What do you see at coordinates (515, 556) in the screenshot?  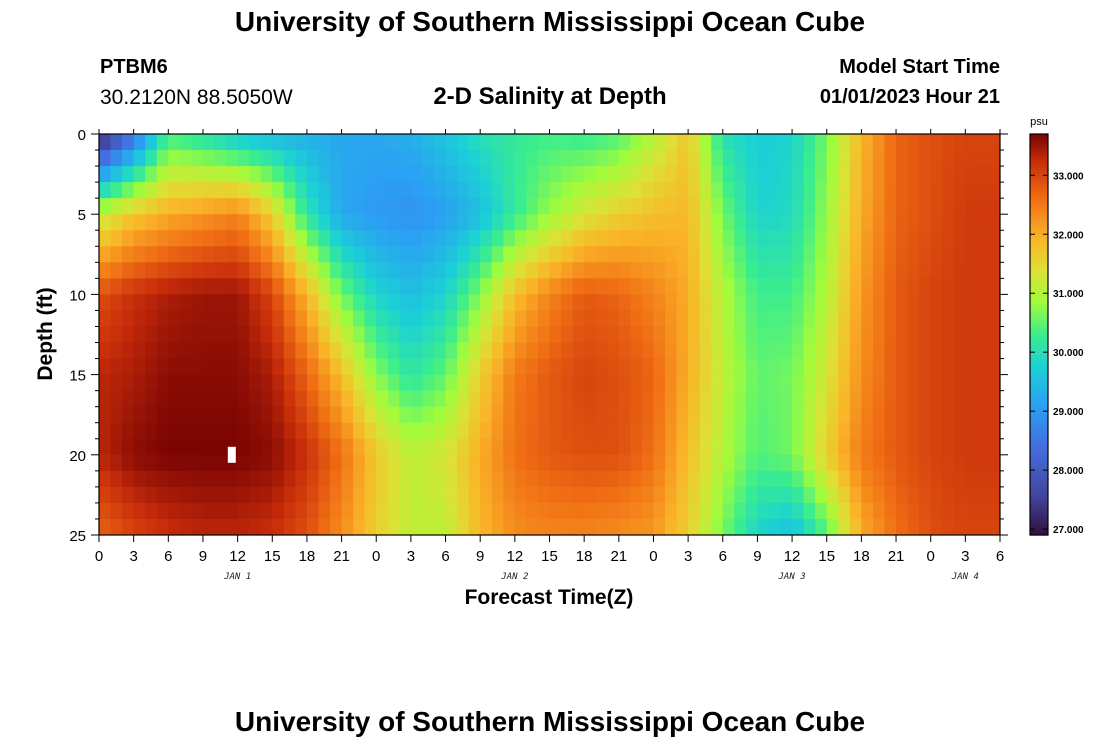 I see `x-tick-label: 12` at bounding box center [515, 556].